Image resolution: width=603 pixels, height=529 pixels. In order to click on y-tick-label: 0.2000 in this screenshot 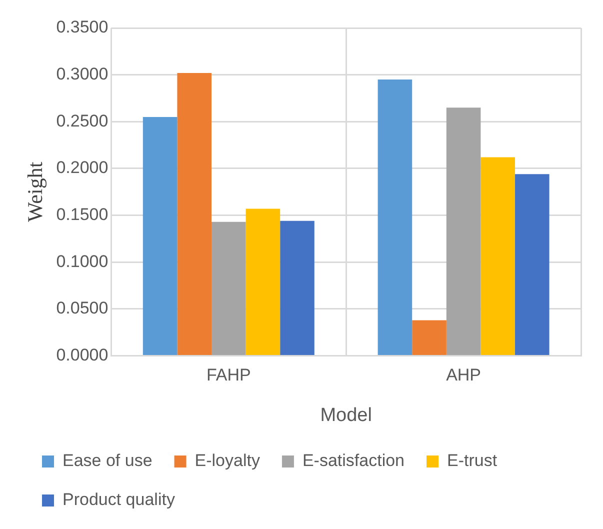, I will do `click(82, 168)`.